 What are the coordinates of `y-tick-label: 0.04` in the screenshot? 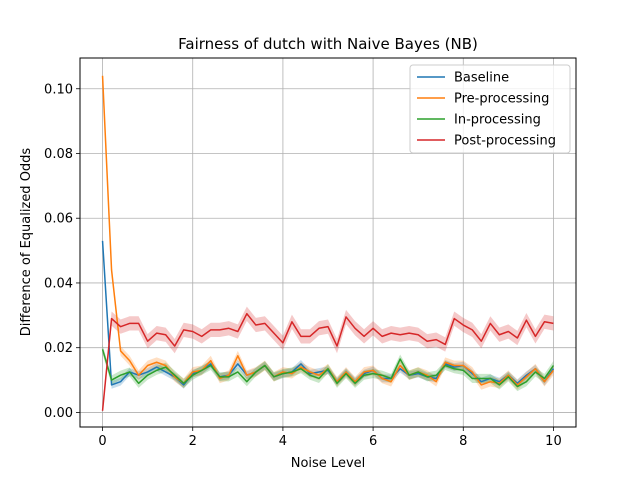 It's located at (58, 283).